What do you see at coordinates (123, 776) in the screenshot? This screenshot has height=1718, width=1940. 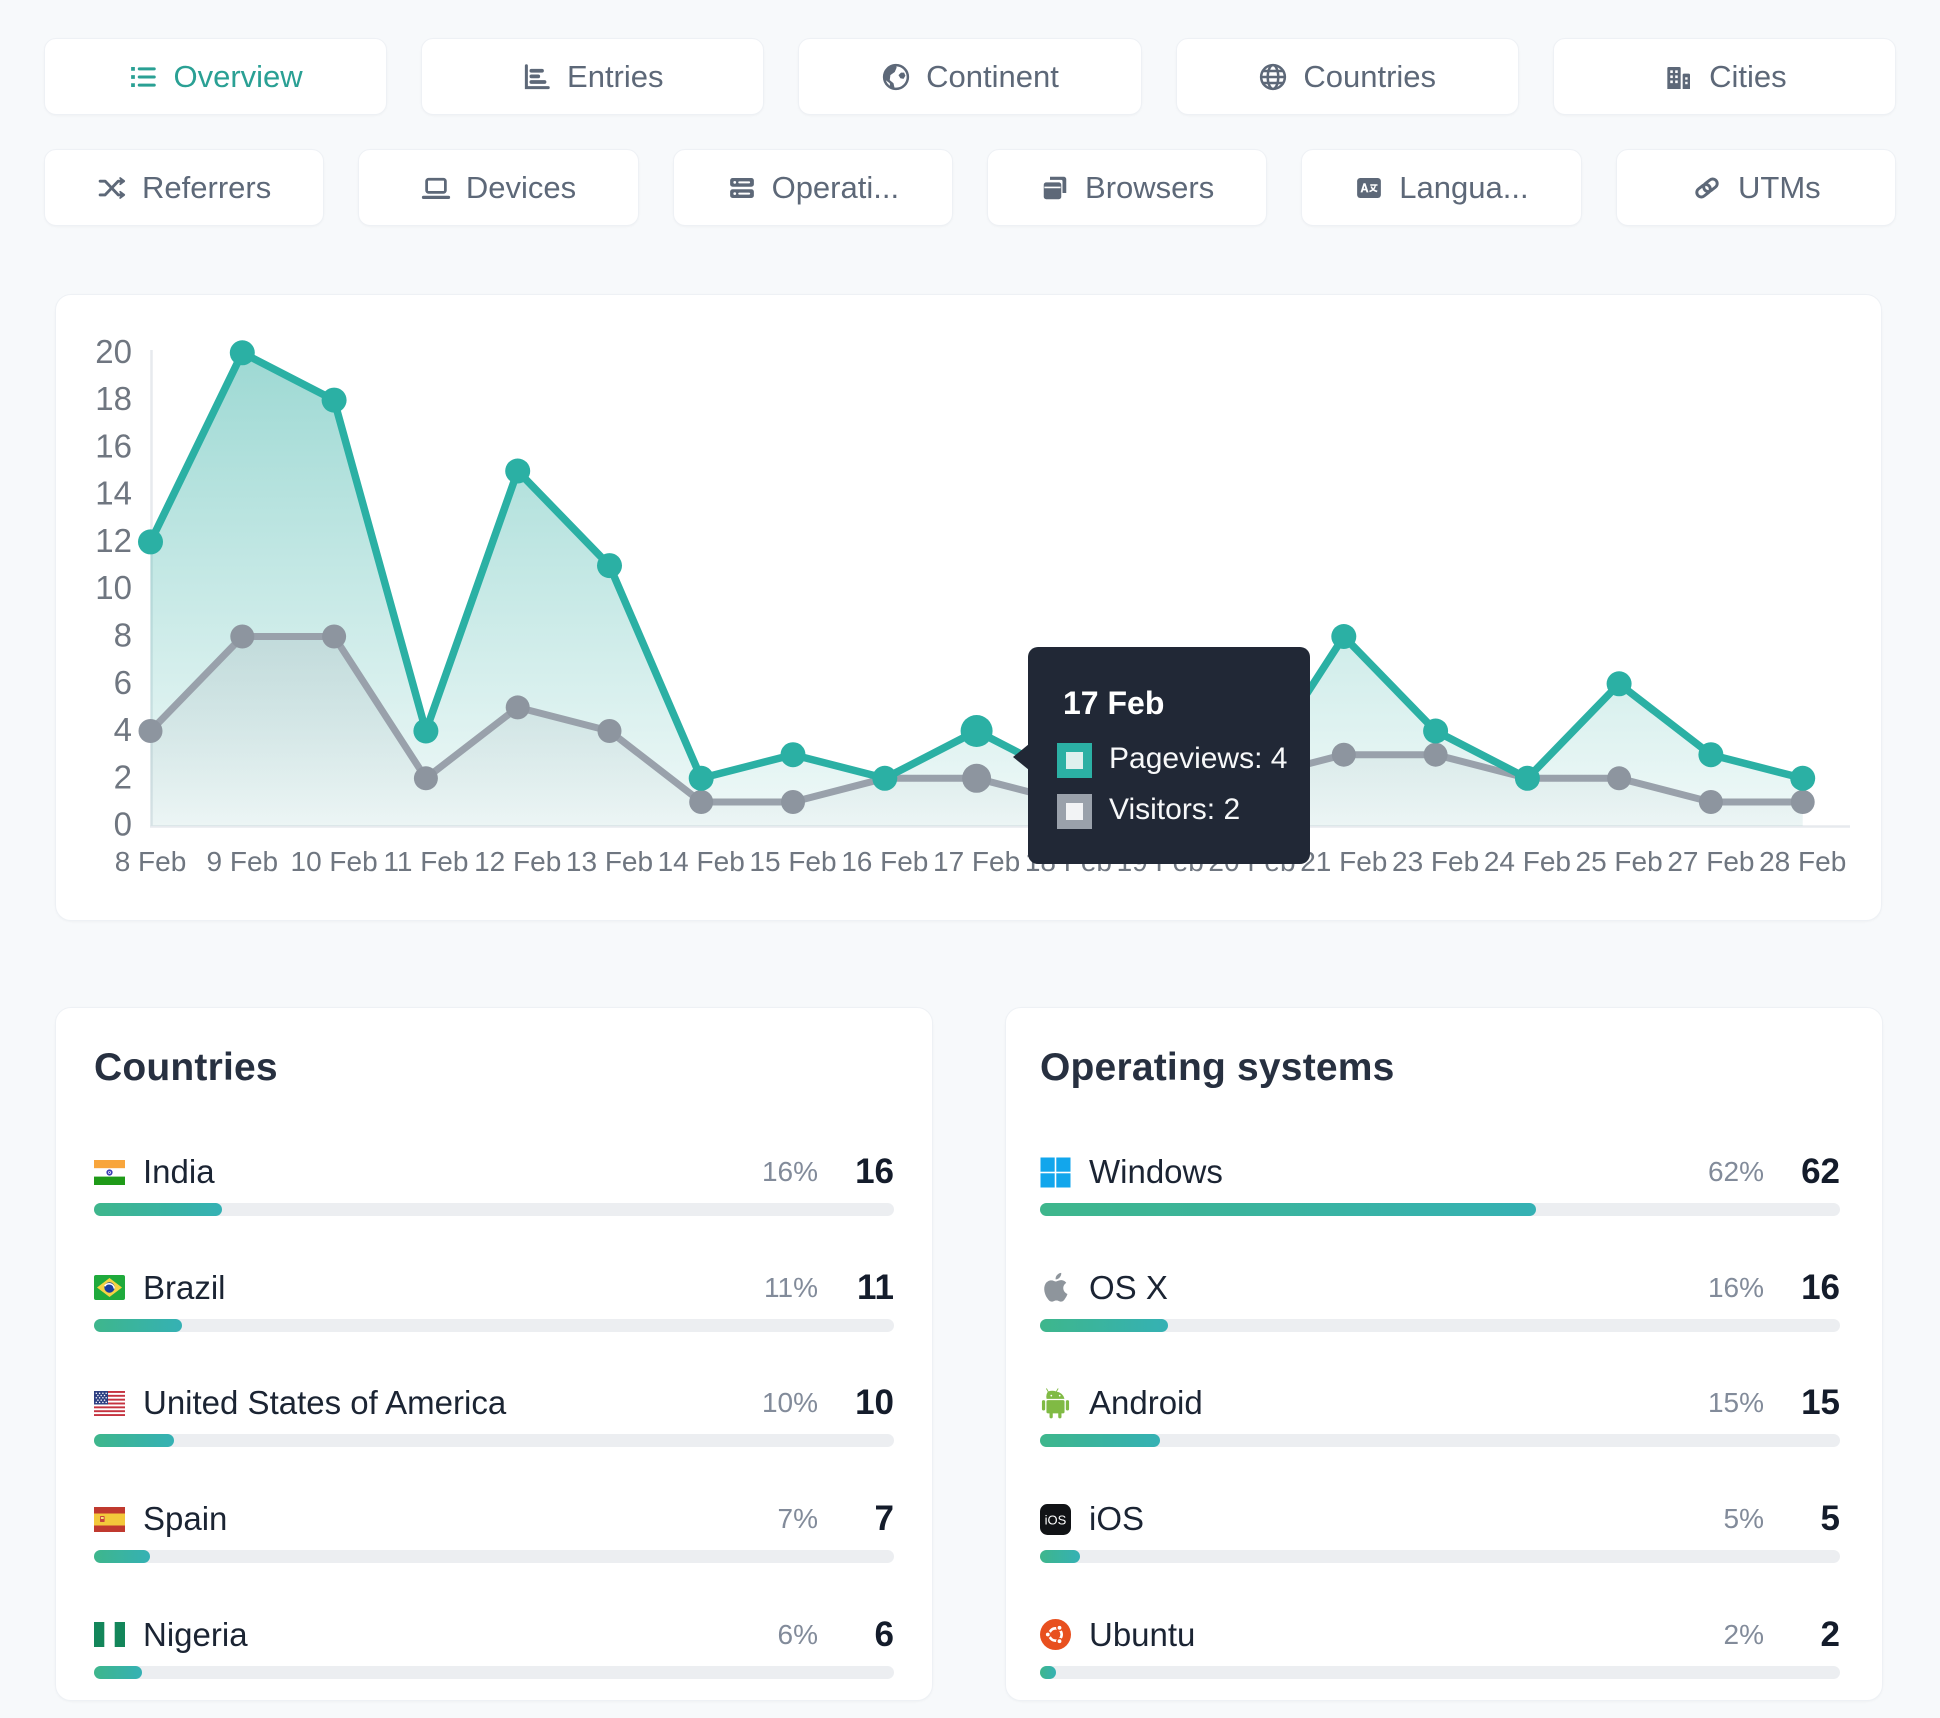 I see `svg-text: 2` at bounding box center [123, 776].